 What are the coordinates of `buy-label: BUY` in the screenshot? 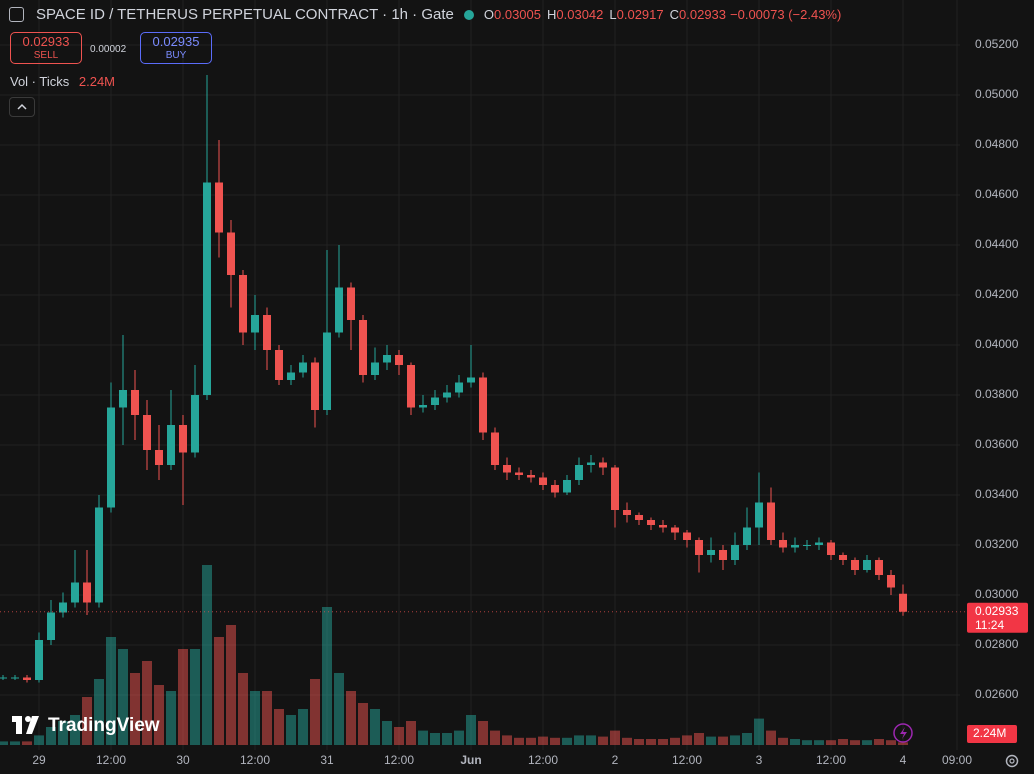 It's located at (176, 55).